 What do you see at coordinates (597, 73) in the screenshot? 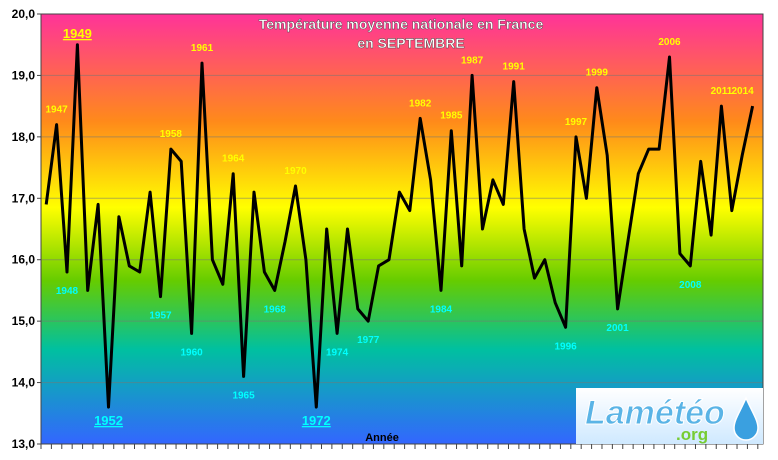
I see `year-annotation-1999: 1999` at bounding box center [597, 73].